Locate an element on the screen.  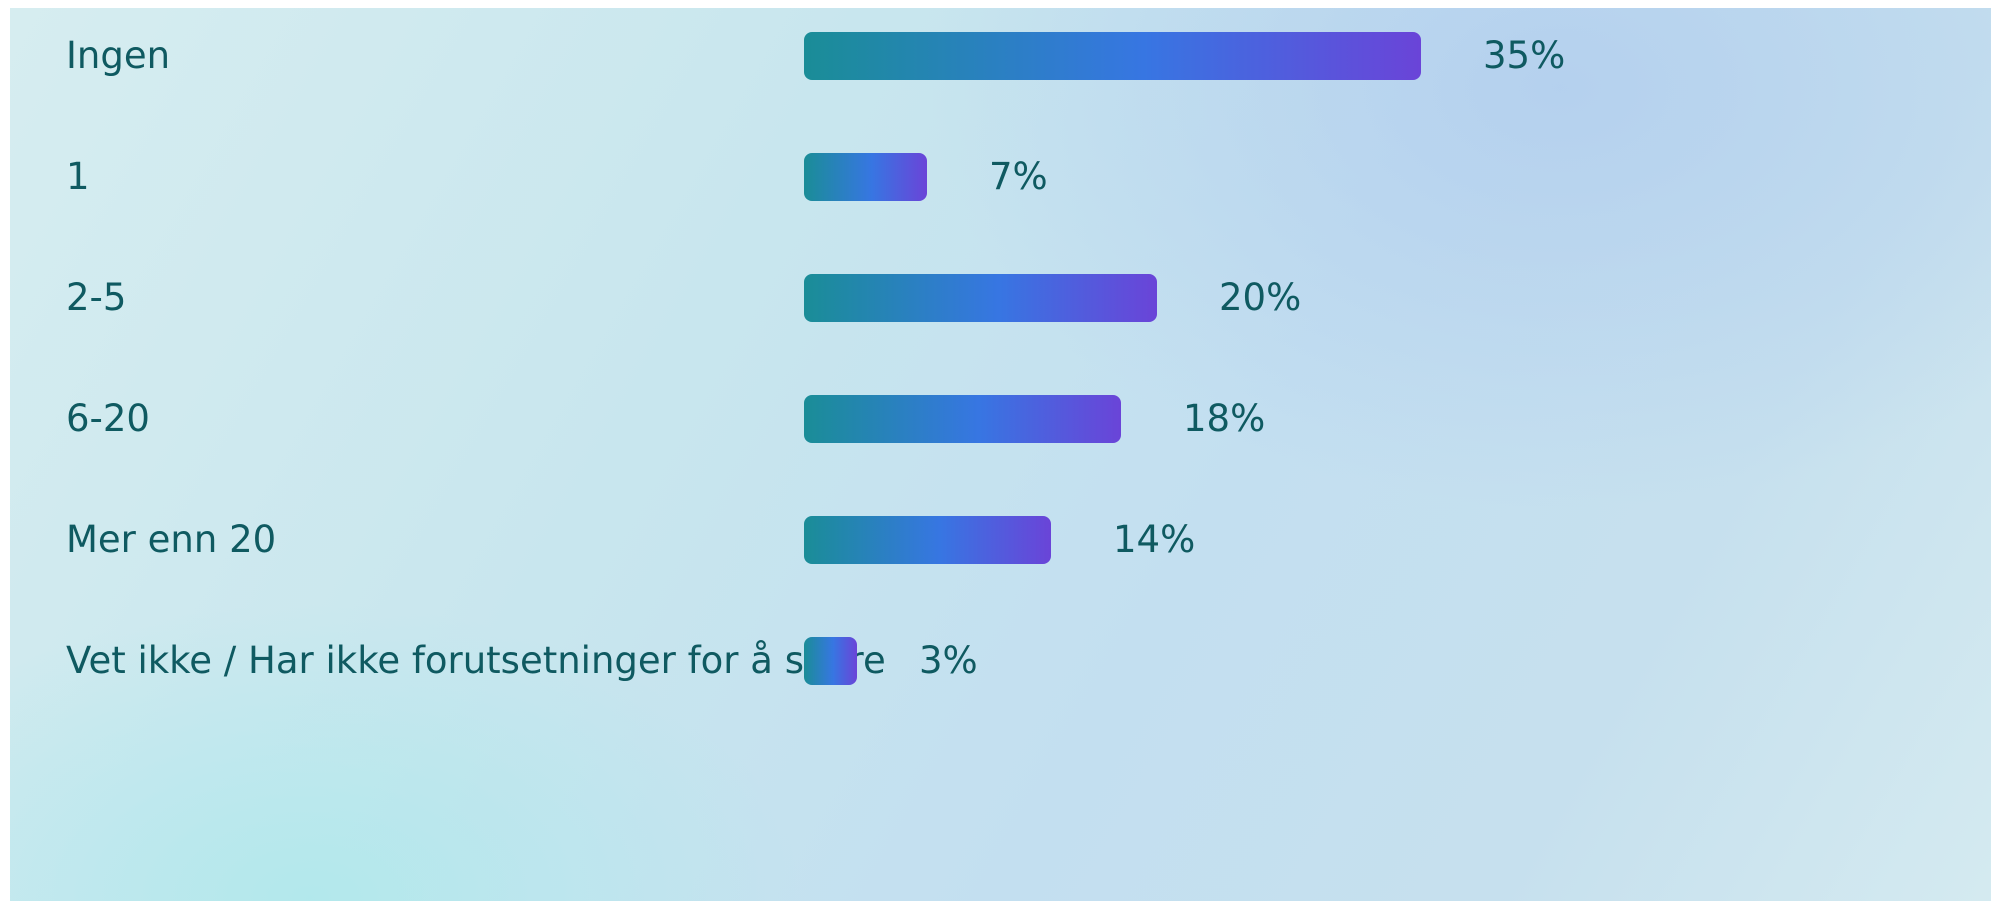
value-label: 35% is located at coordinates (1524, 55).